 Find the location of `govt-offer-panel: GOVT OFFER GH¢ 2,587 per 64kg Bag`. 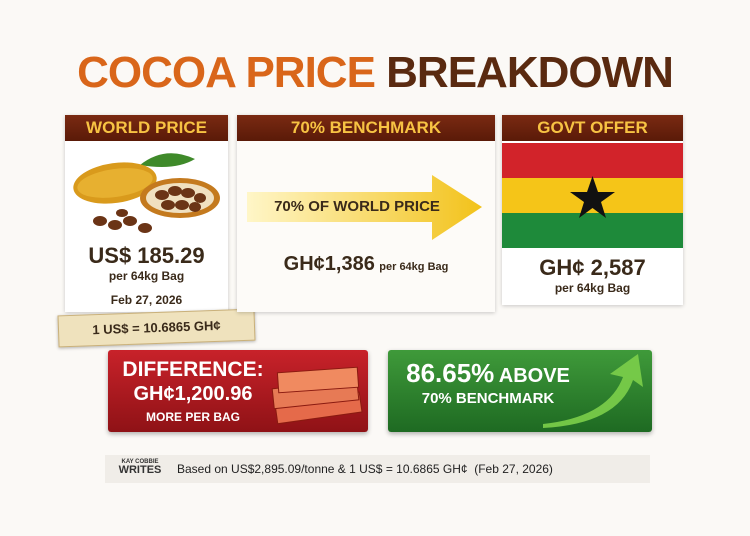

govt-offer-panel: GOVT OFFER GH¢ 2,587 per 64kg Bag is located at coordinates (592, 210).